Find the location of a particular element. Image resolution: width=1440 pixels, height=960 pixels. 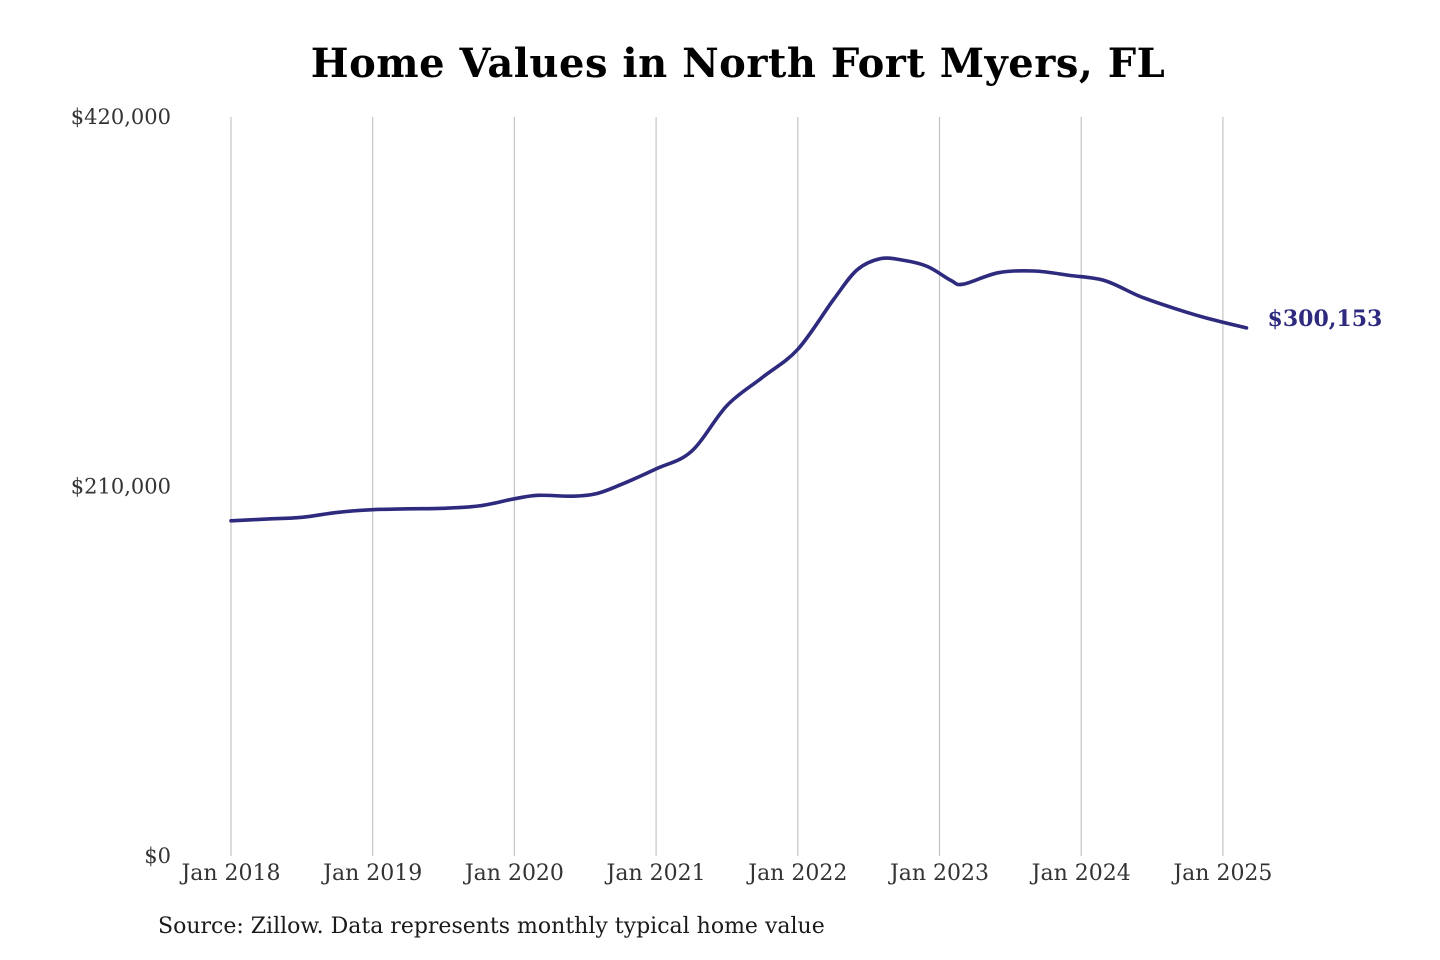

x-tick-label: Jan 2018 is located at coordinates (229, 873).